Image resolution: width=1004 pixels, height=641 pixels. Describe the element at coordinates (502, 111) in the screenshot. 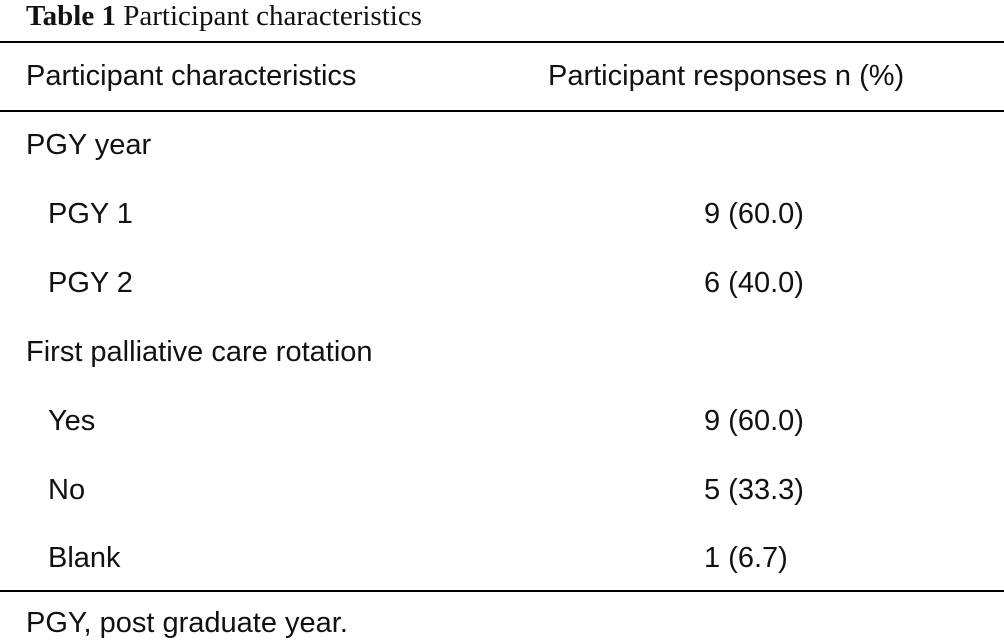

I see `table-header-rule` at that location.